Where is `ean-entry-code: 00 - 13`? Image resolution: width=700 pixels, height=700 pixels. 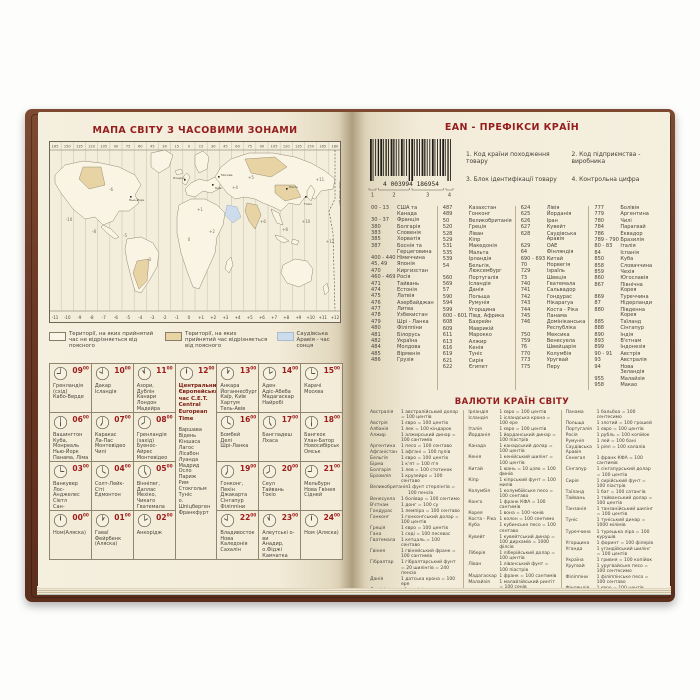
ean-entry-code: 00 - 13 is located at coordinates (380, 208).